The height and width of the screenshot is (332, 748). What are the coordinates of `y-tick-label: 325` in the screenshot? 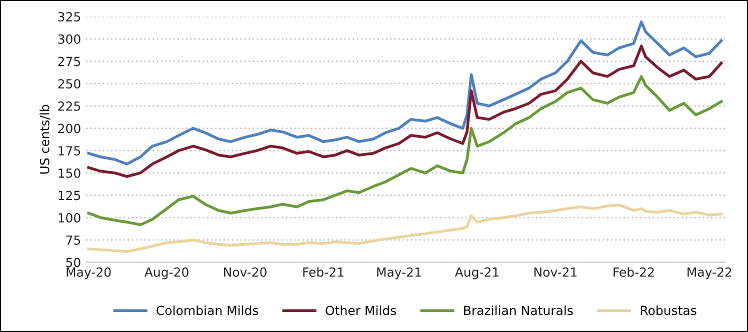 It's located at (69, 17).